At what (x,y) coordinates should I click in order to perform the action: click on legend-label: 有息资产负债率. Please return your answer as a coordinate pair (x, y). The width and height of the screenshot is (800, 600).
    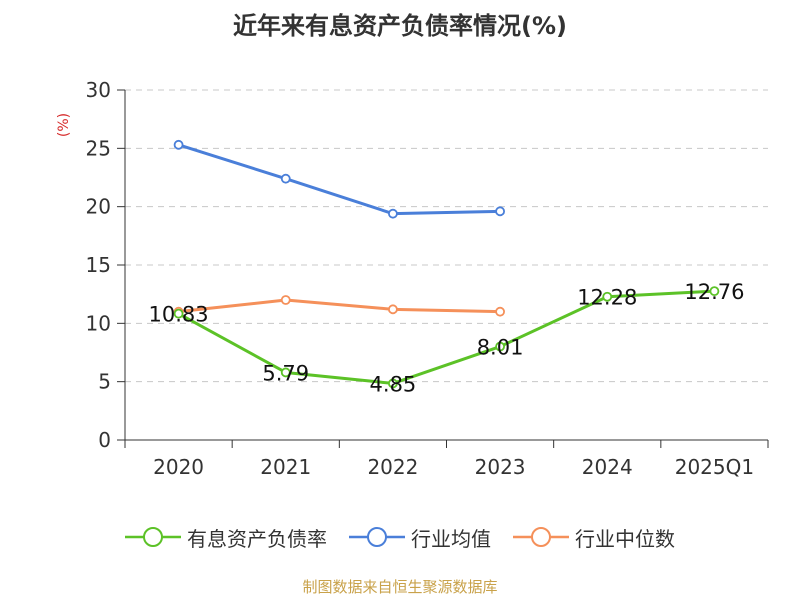
    Looking at the image, I should click on (257, 538).